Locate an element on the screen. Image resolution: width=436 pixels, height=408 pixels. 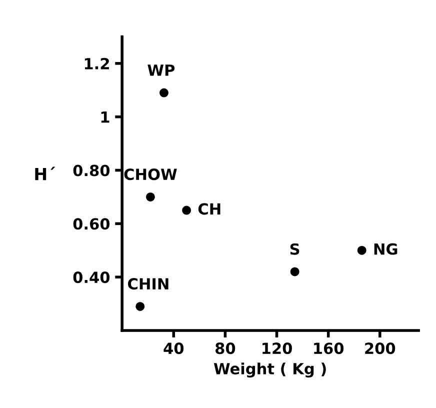
annotation: WP is located at coordinates (161, 70).